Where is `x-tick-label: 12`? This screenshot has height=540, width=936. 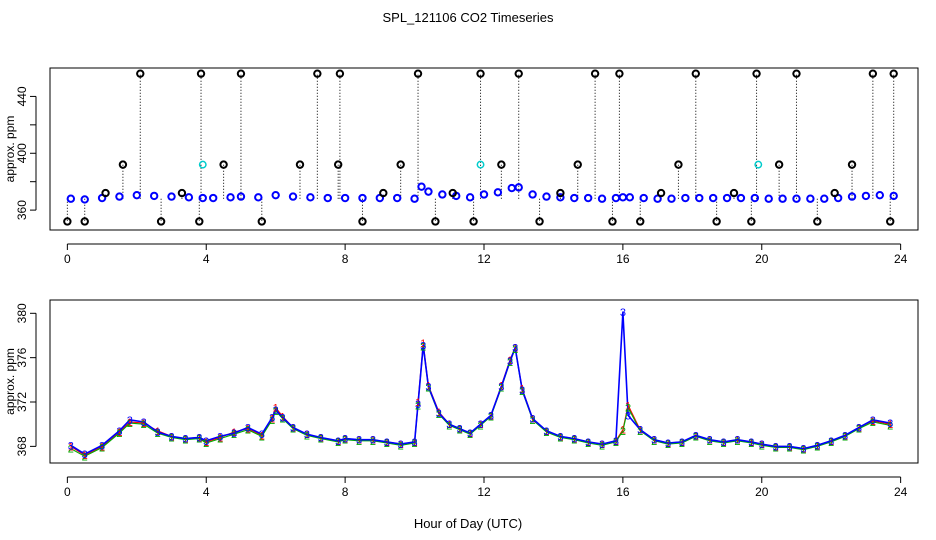
x-tick-label: 12 is located at coordinates (484, 492).